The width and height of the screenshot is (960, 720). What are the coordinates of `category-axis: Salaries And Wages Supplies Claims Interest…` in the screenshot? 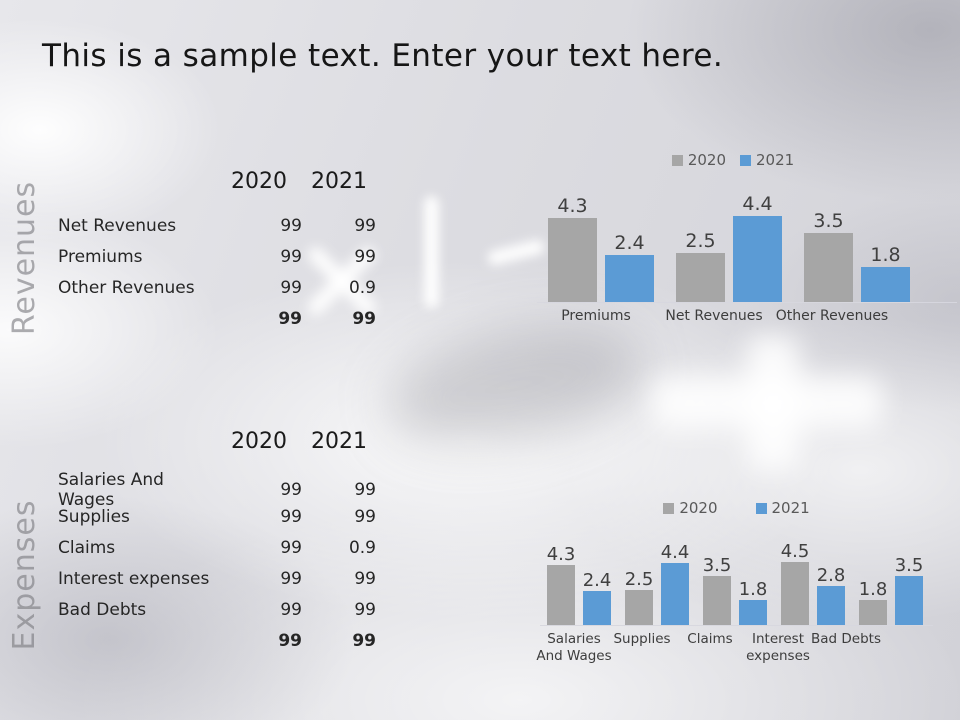 It's located at (734, 648).